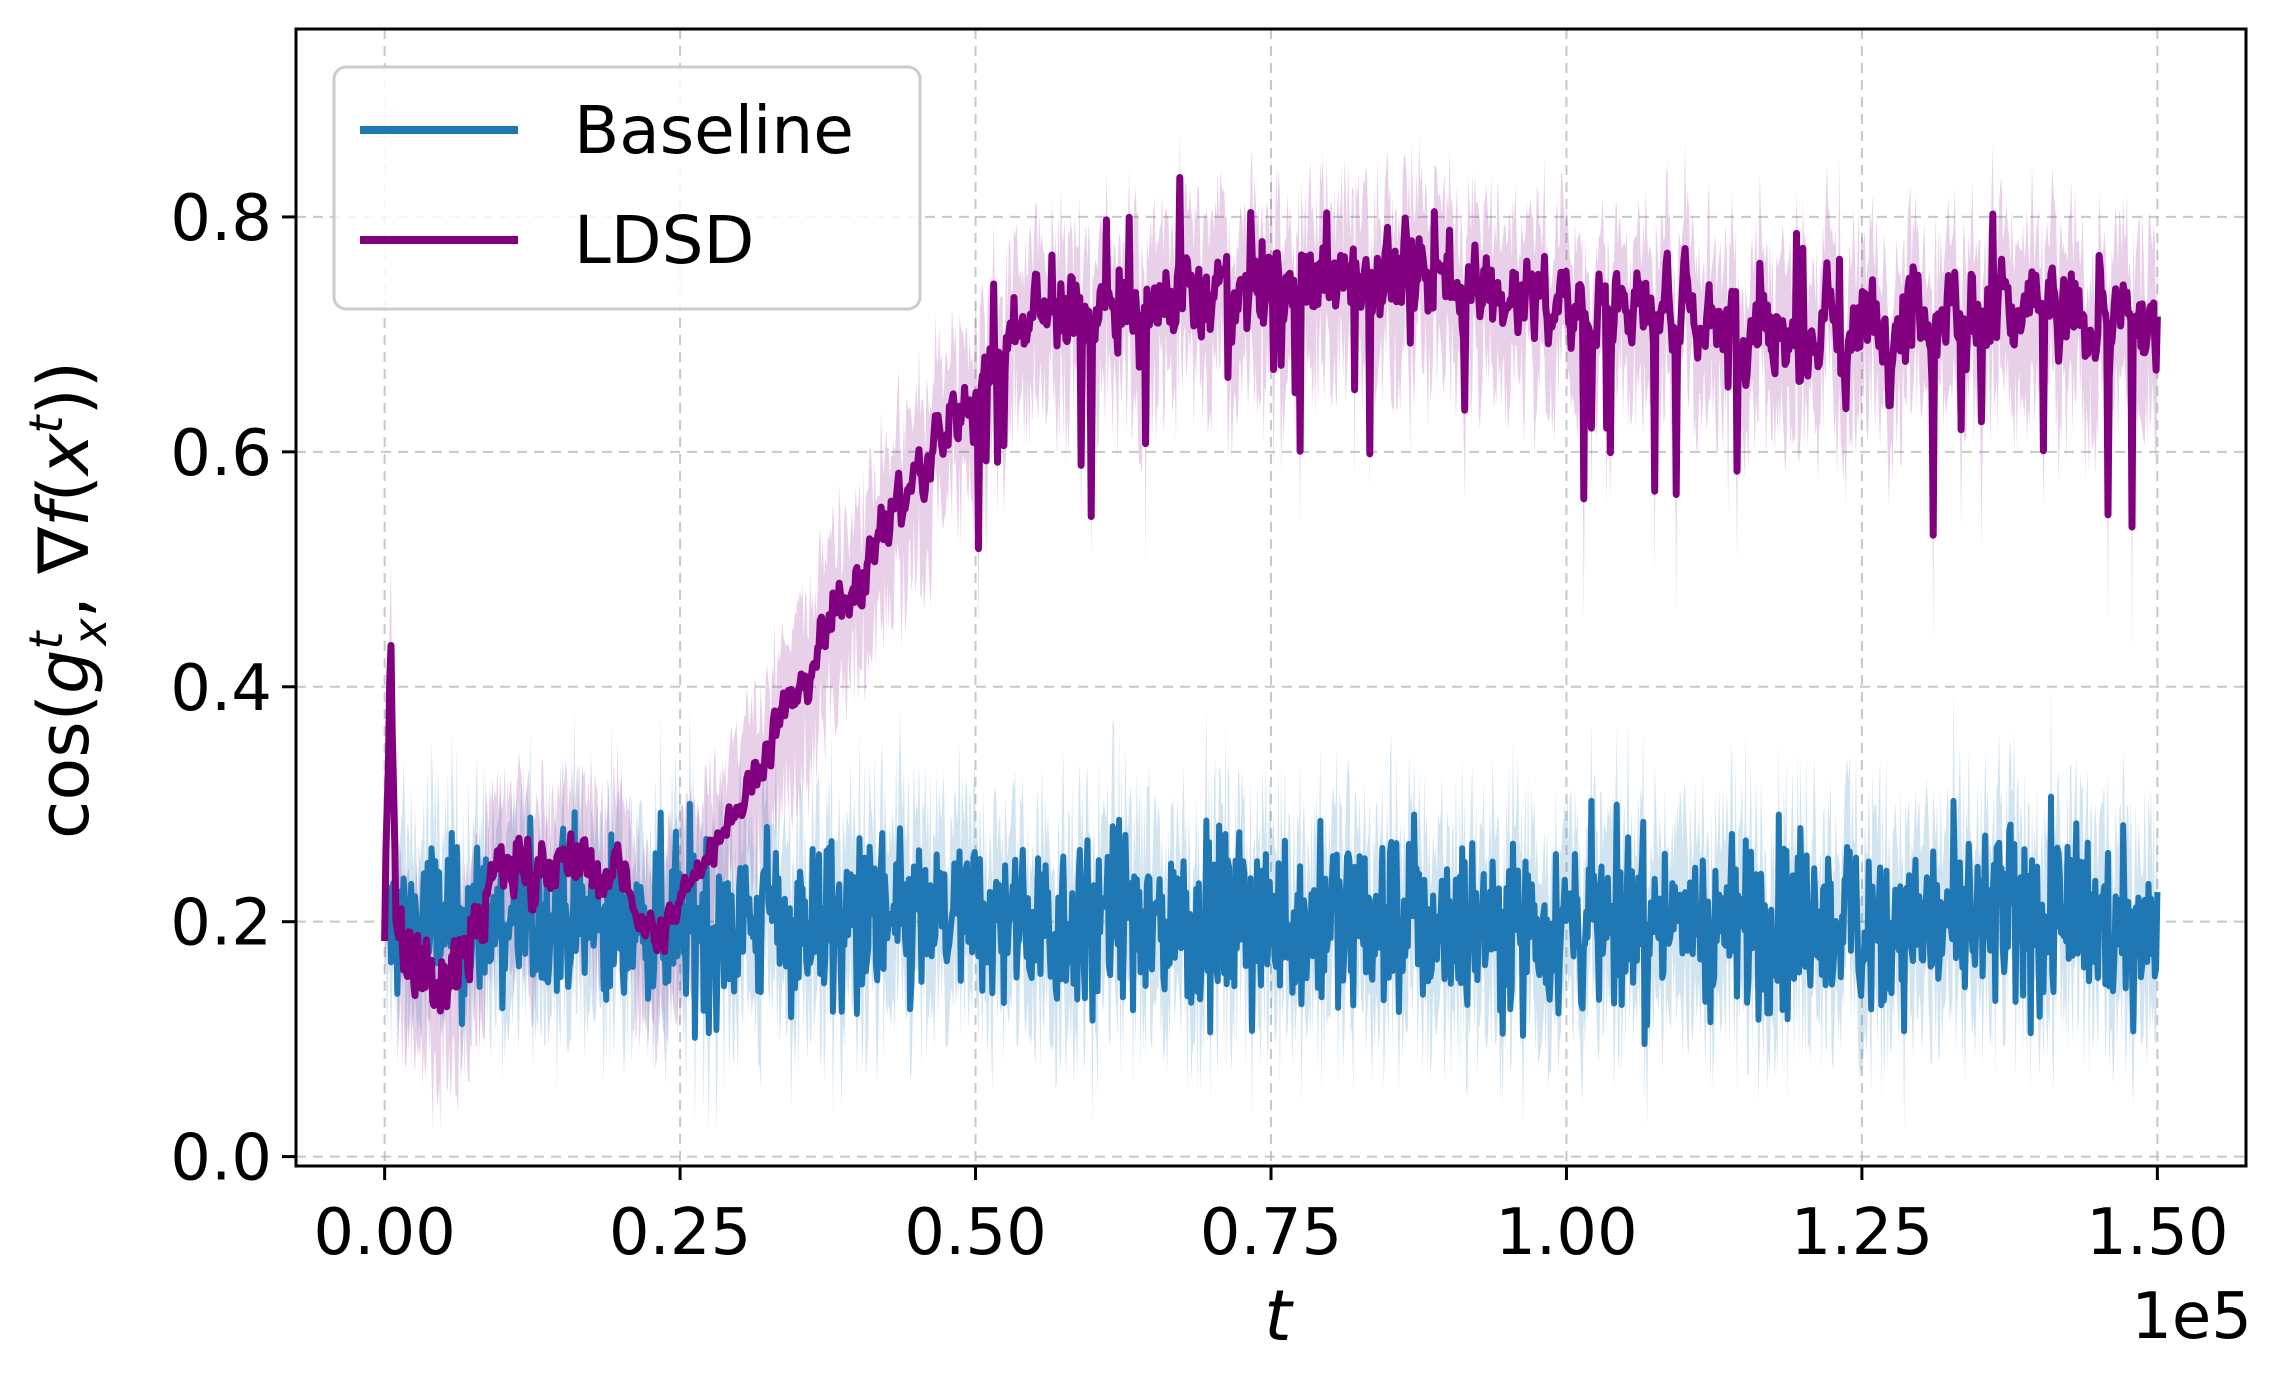 This screenshot has width=2287, height=1396. What do you see at coordinates (221, 924) in the screenshot?
I see `y-tick-label-1: 0.2` at bounding box center [221, 924].